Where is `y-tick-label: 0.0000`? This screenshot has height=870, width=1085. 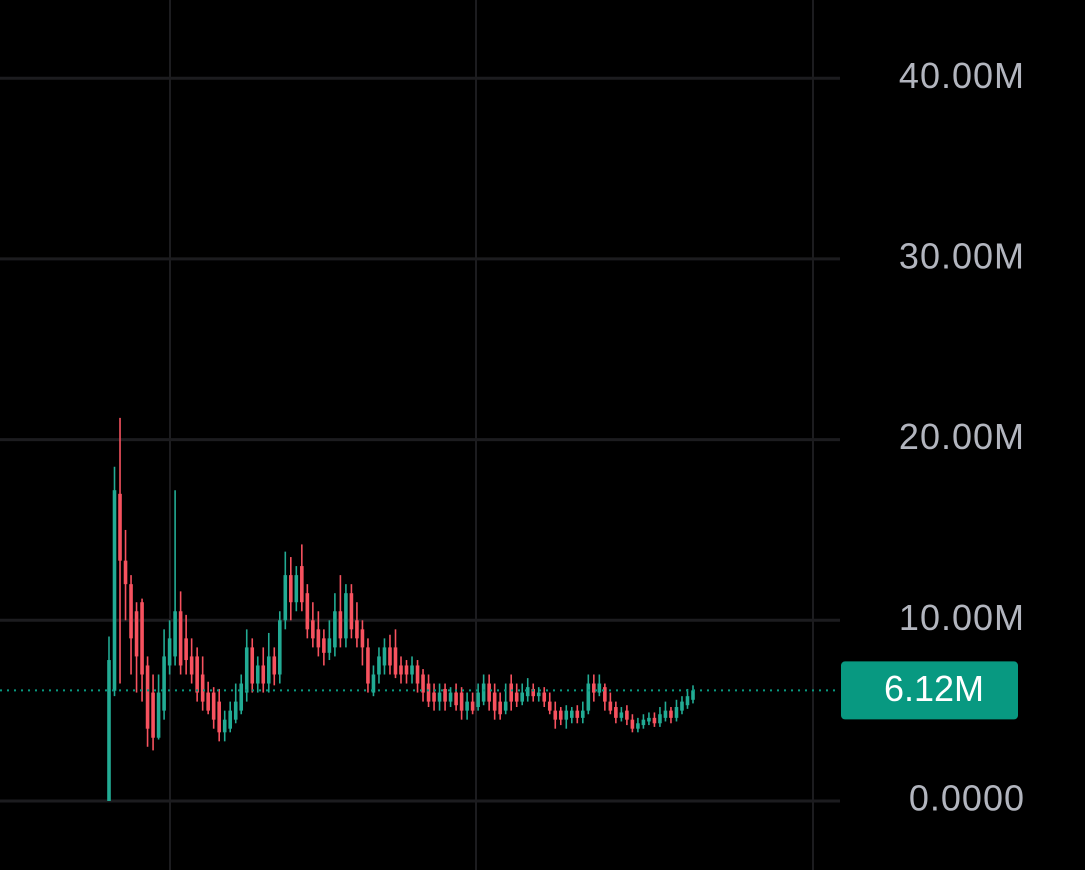
y-tick-label: 0.0000 is located at coordinates (967, 797).